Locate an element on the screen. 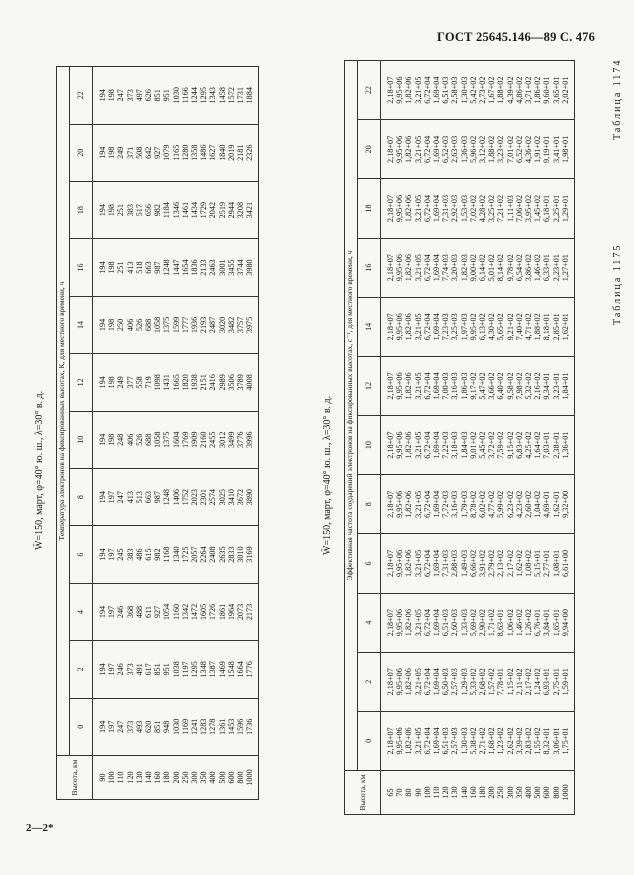 The image size is (634, 875). data-cell: 2,79+02 is located at coordinates (492, 563).